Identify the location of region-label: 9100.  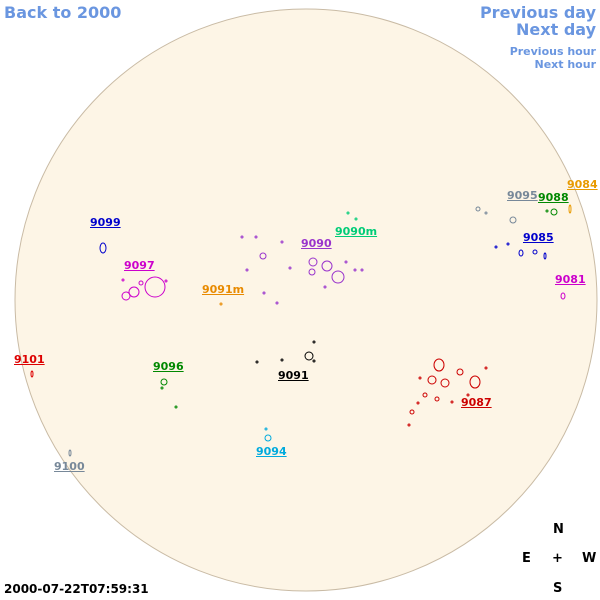
(69, 466).